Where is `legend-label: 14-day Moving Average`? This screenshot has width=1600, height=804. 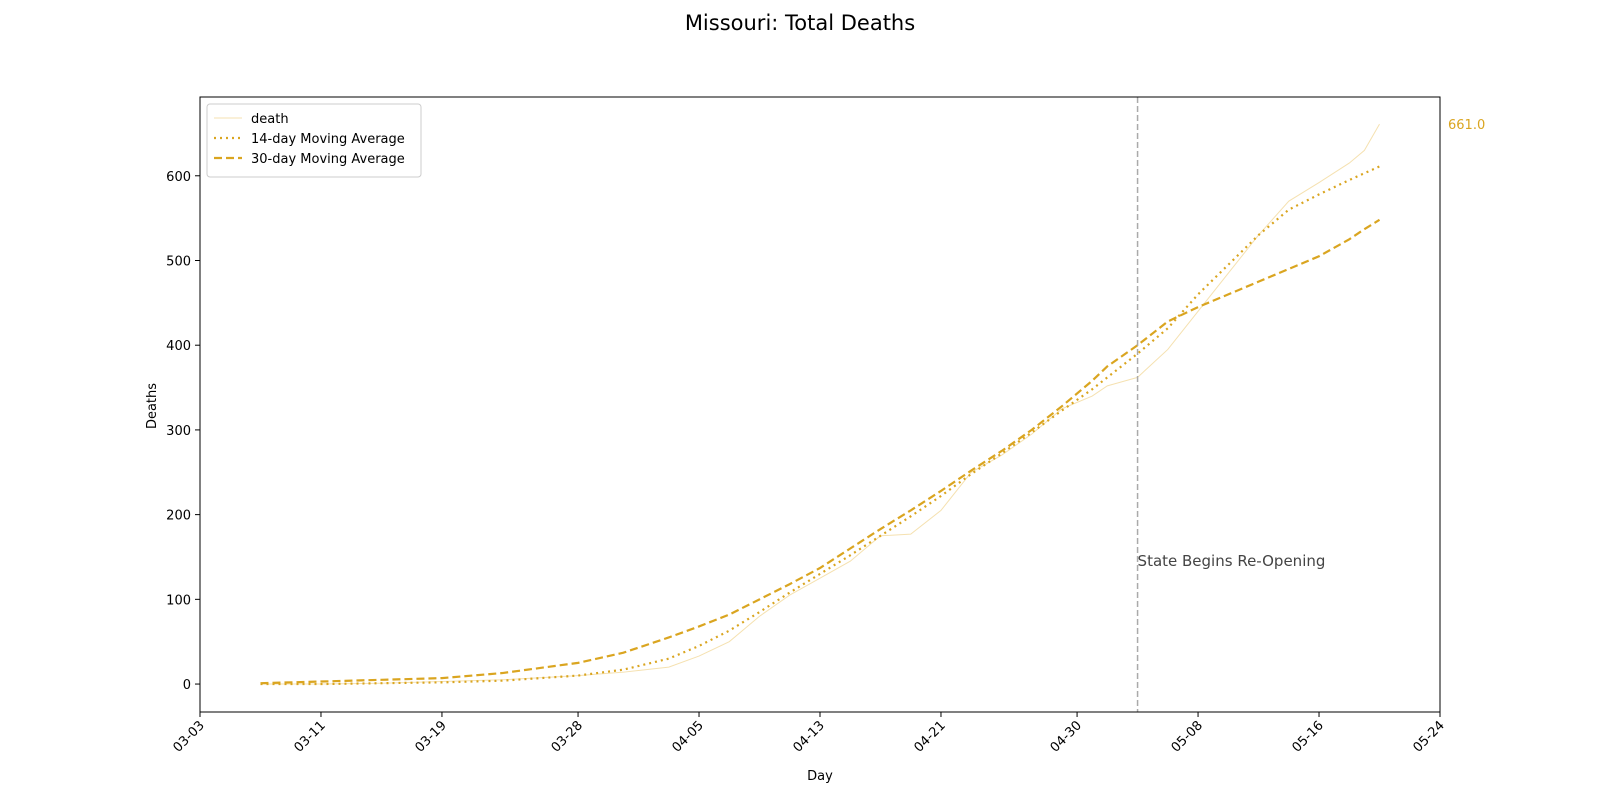
legend-label: 14-day Moving Average is located at coordinates (328, 139).